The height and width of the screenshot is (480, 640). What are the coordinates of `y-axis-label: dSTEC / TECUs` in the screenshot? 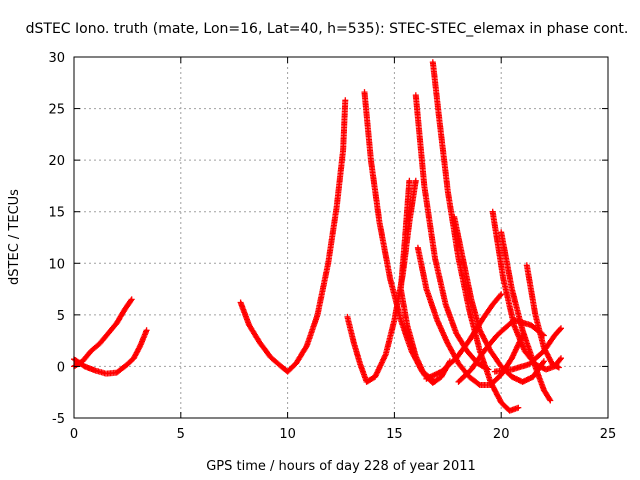 It's located at (14, 237).